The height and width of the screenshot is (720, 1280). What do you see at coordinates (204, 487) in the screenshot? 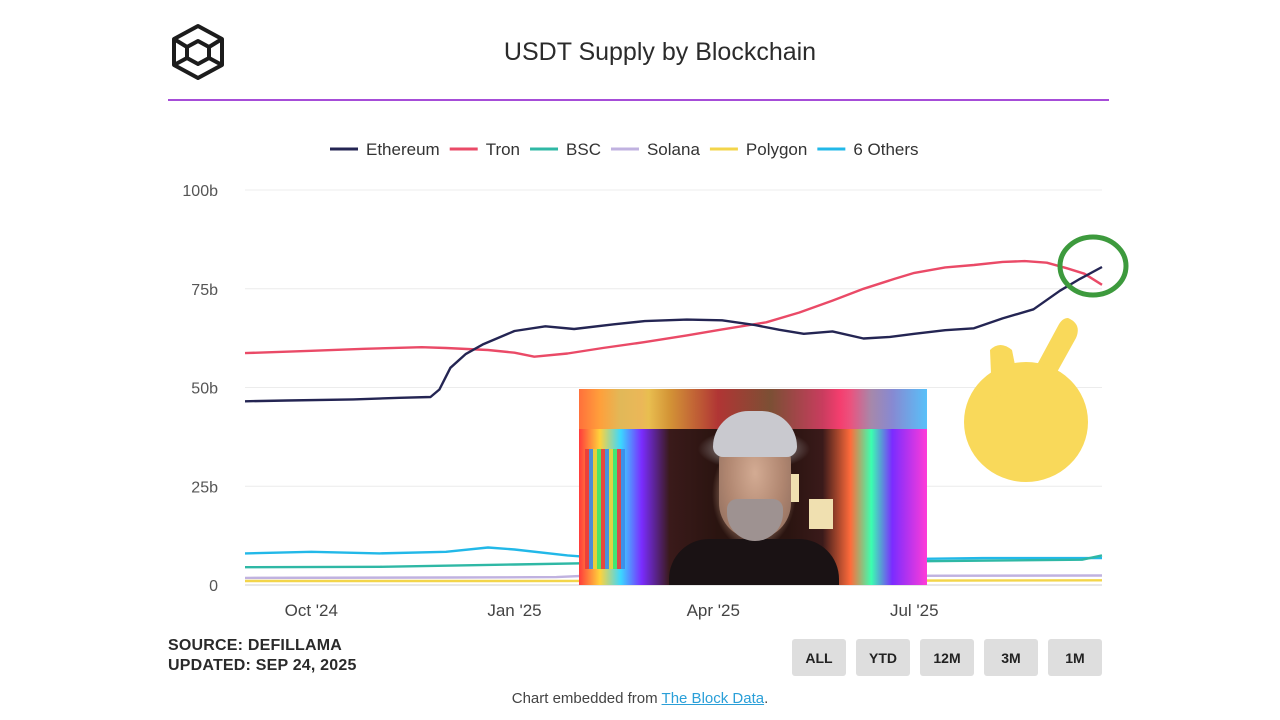
I see `y-tick-label: 25b` at bounding box center [204, 487].